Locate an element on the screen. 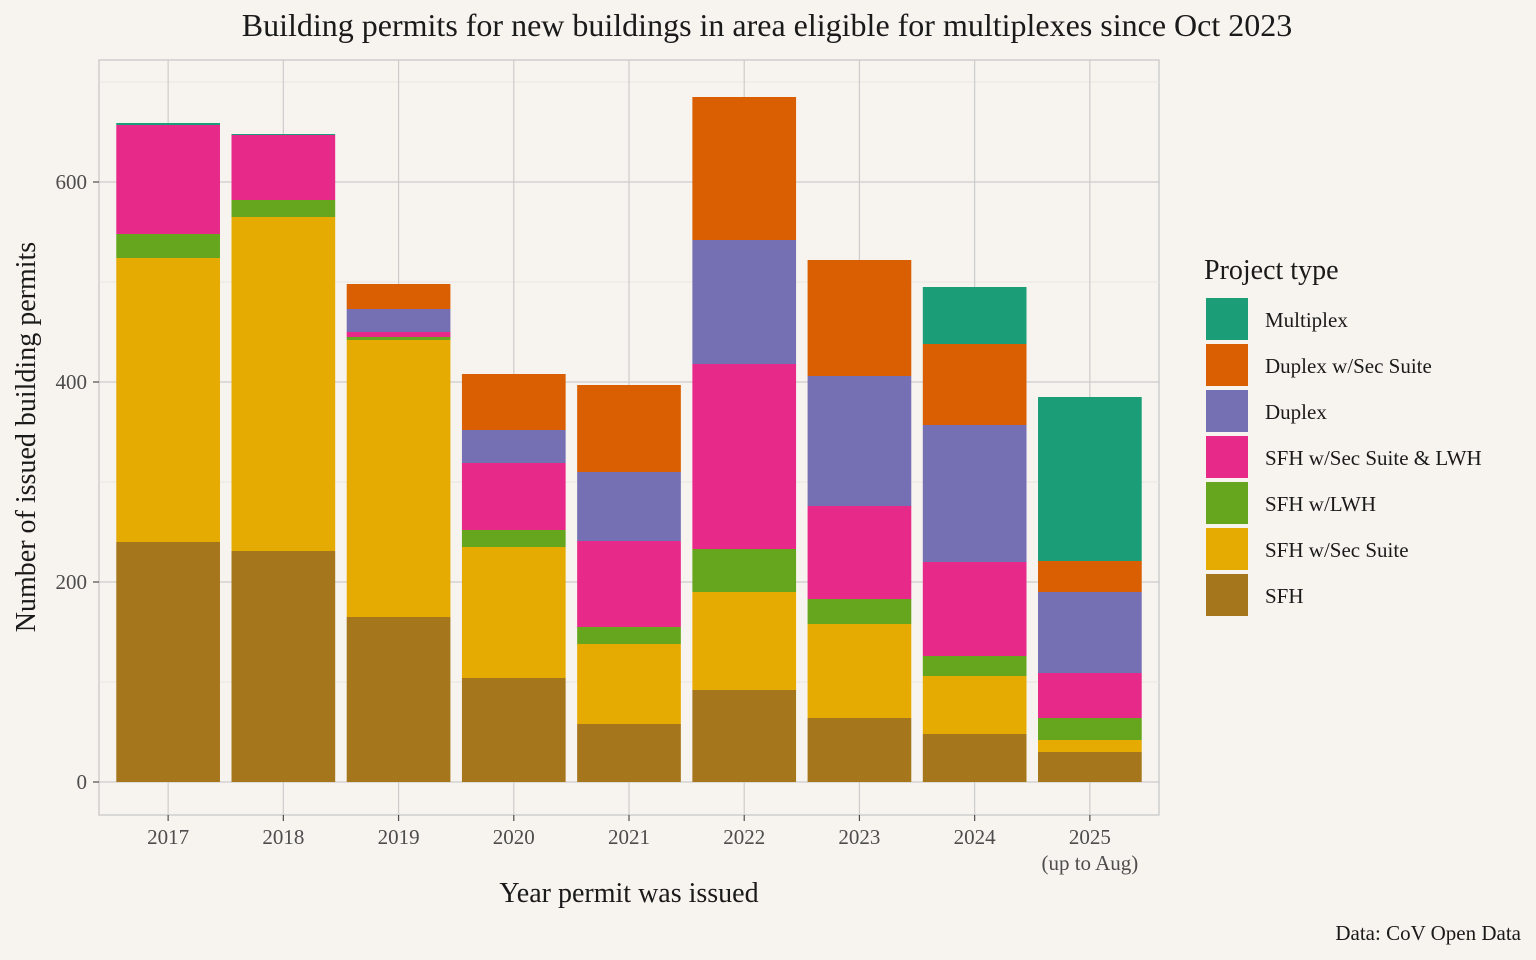 This screenshot has width=1536, height=960. x-tick-label: 2023 is located at coordinates (859, 837).